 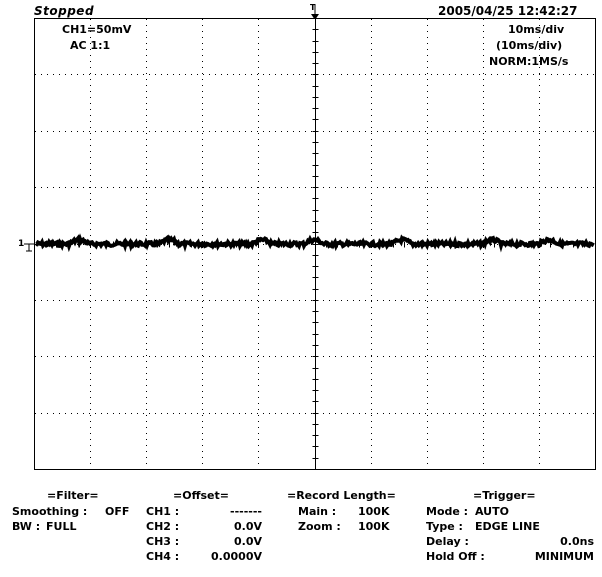 What do you see at coordinates (73, 495) in the screenshot?
I see `filter-title: =Filter=` at bounding box center [73, 495].